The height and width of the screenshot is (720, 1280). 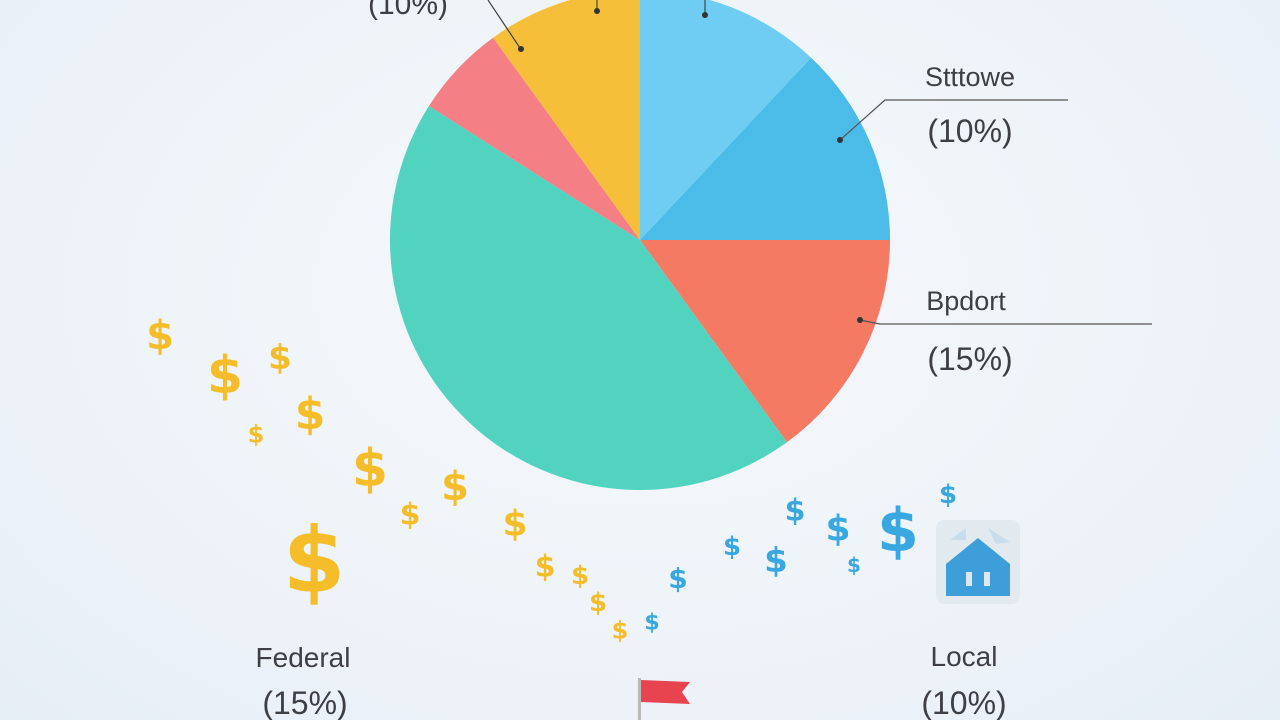 I want to click on blue-house-icon, so click(x=978, y=562).